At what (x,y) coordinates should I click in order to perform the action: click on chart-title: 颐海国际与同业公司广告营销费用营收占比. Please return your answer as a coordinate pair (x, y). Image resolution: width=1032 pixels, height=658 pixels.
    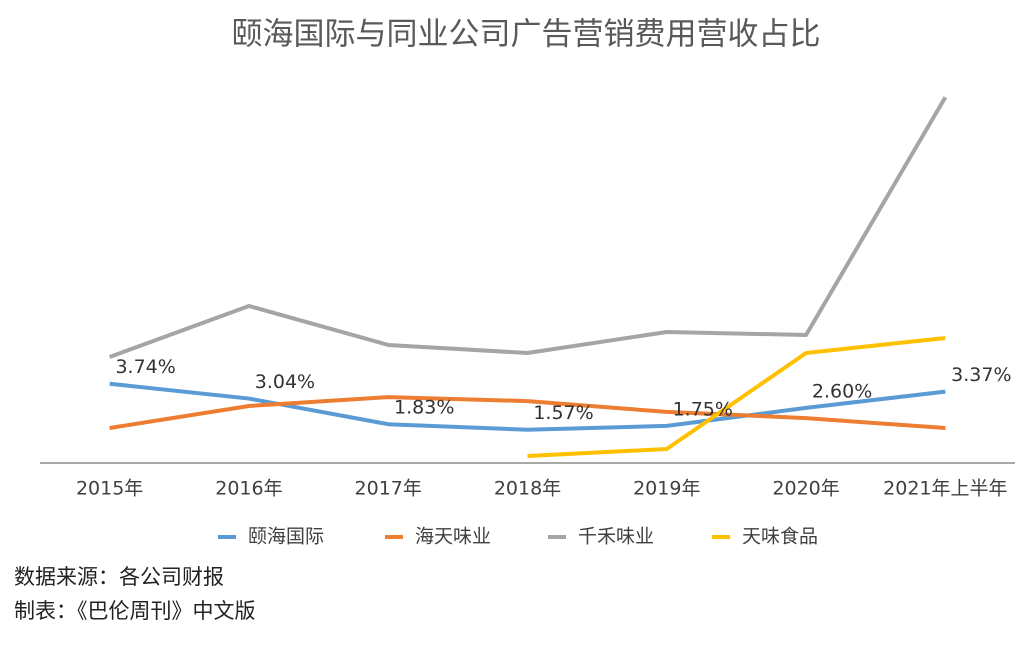
    Looking at the image, I should click on (526, 35).